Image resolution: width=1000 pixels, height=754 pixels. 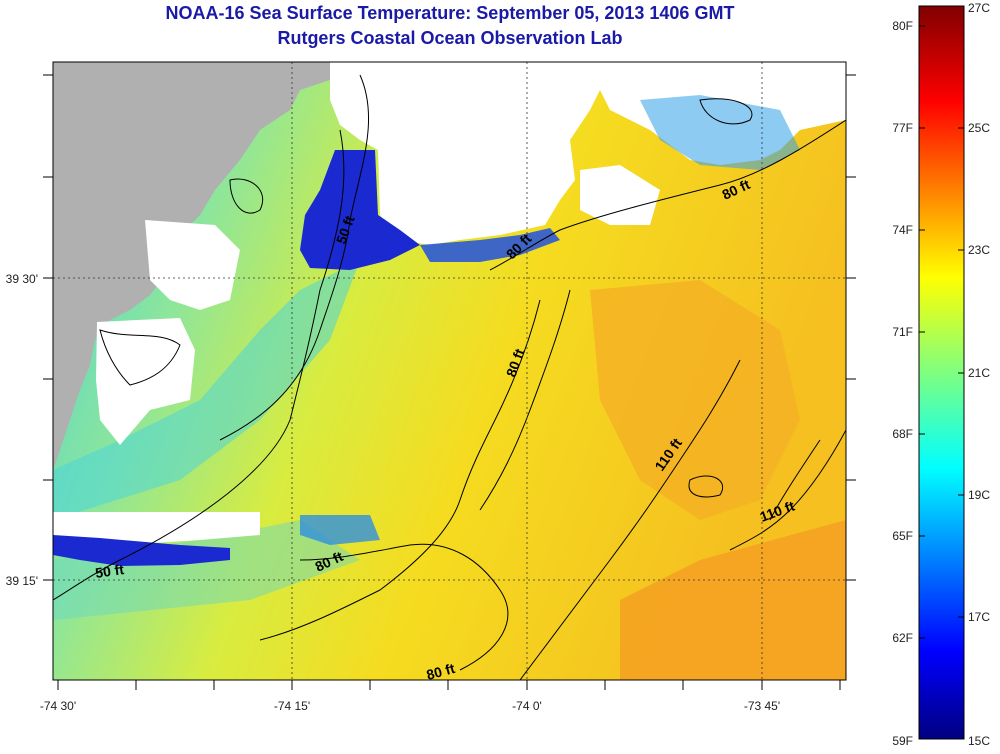 What do you see at coordinates (141, 550) in the screenshot?
I see `cold-patch-southwest` at bounding box center [141, 550].